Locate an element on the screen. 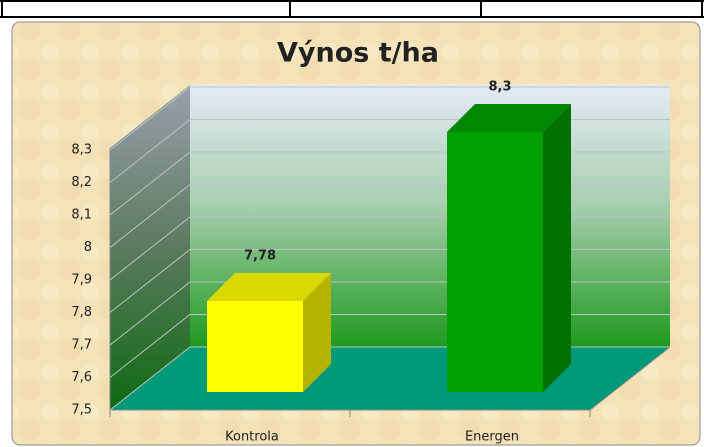 This screenshot has height=447, width=704. data-label: 8,3 is located at coordinates (499, 87).